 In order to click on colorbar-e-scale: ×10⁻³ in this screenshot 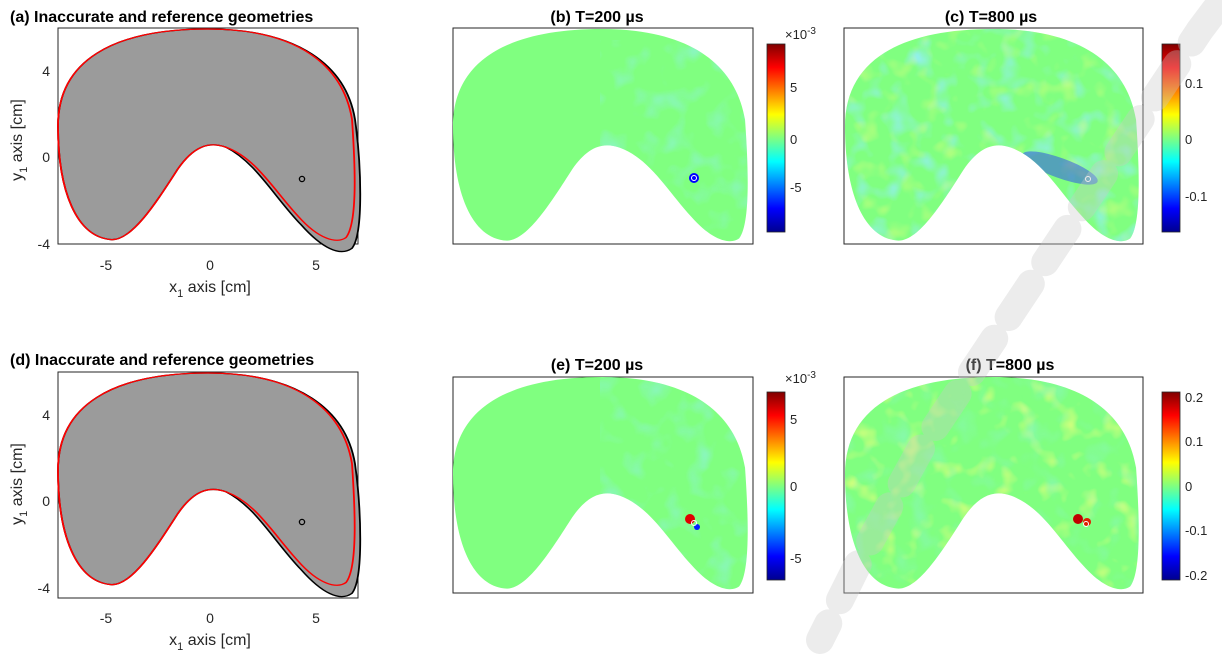, I will do `click(800, 378)`.